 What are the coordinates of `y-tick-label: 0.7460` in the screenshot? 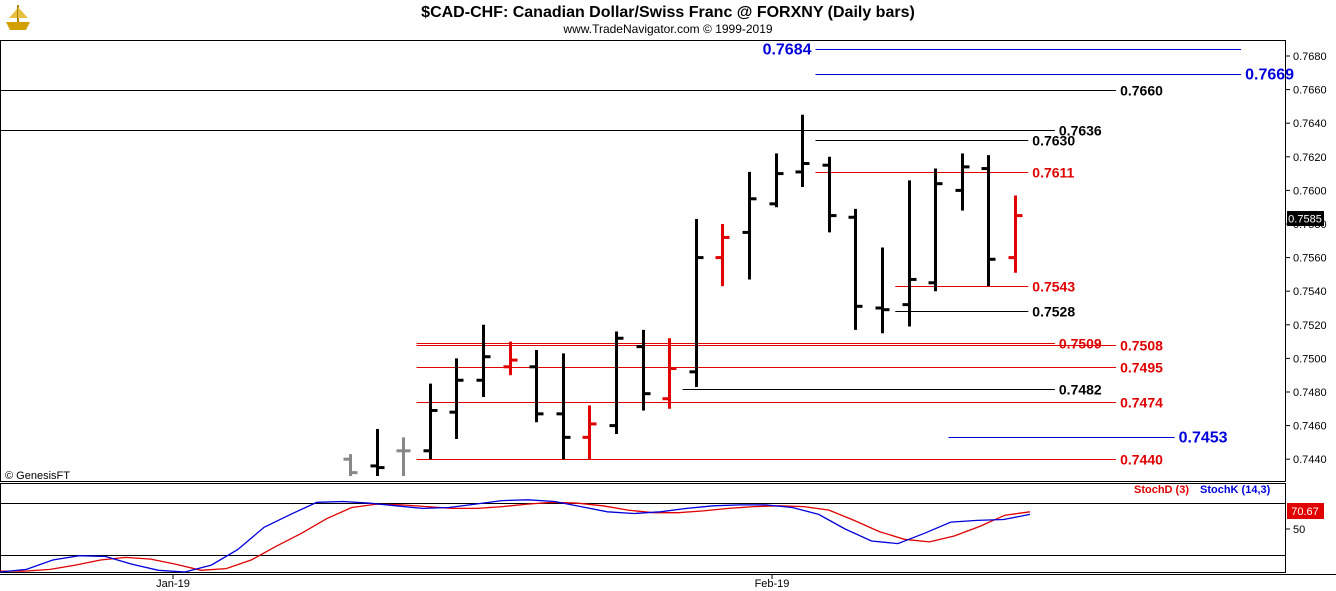 It's located at (1310, 427).